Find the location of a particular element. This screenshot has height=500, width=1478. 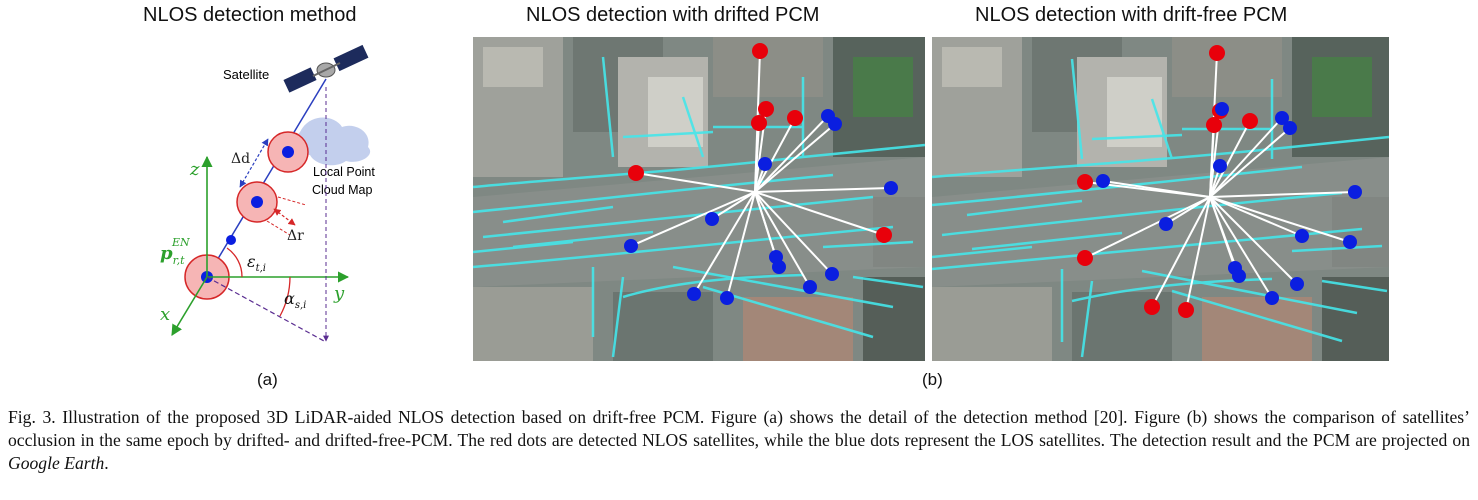

caption-end: . is located at coordinates (106, 463).